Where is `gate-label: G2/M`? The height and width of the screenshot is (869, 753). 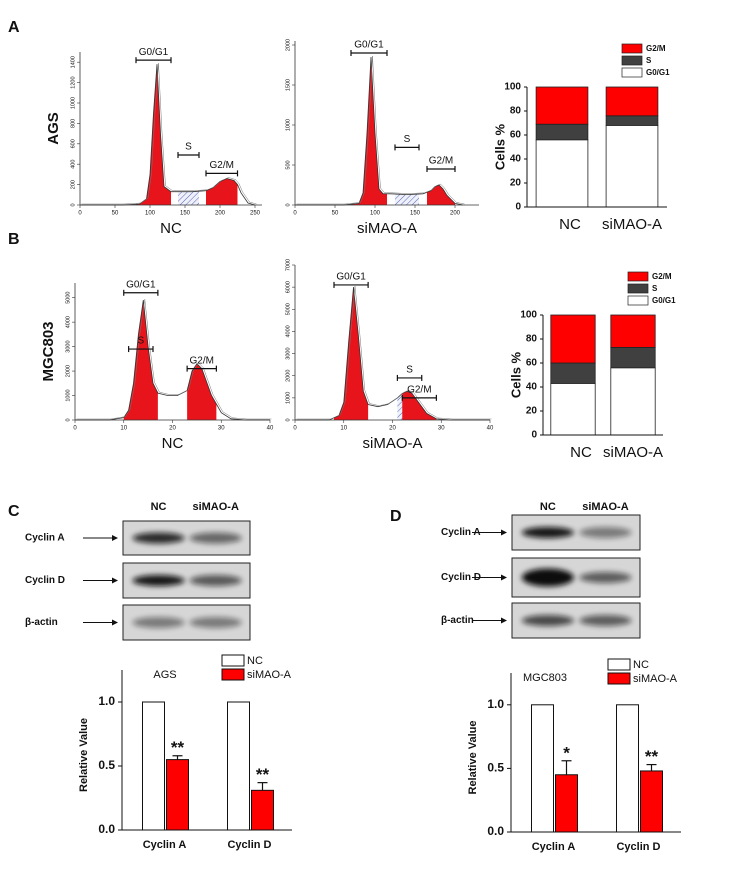 gate-label: G2/M is located at coordinates (441, 161).